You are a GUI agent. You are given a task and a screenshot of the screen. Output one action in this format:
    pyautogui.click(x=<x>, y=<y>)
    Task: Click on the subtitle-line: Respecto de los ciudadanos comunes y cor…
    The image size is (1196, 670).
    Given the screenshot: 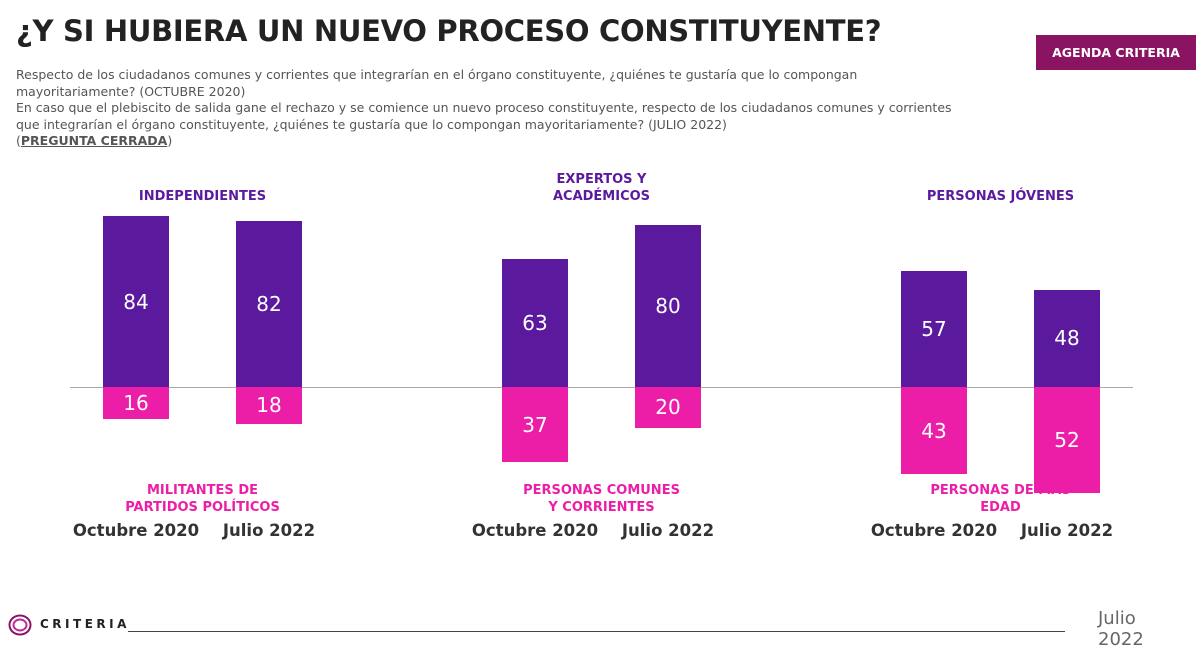 What is the action you would take?
    pyautogui.click(x=437, y=83)
    